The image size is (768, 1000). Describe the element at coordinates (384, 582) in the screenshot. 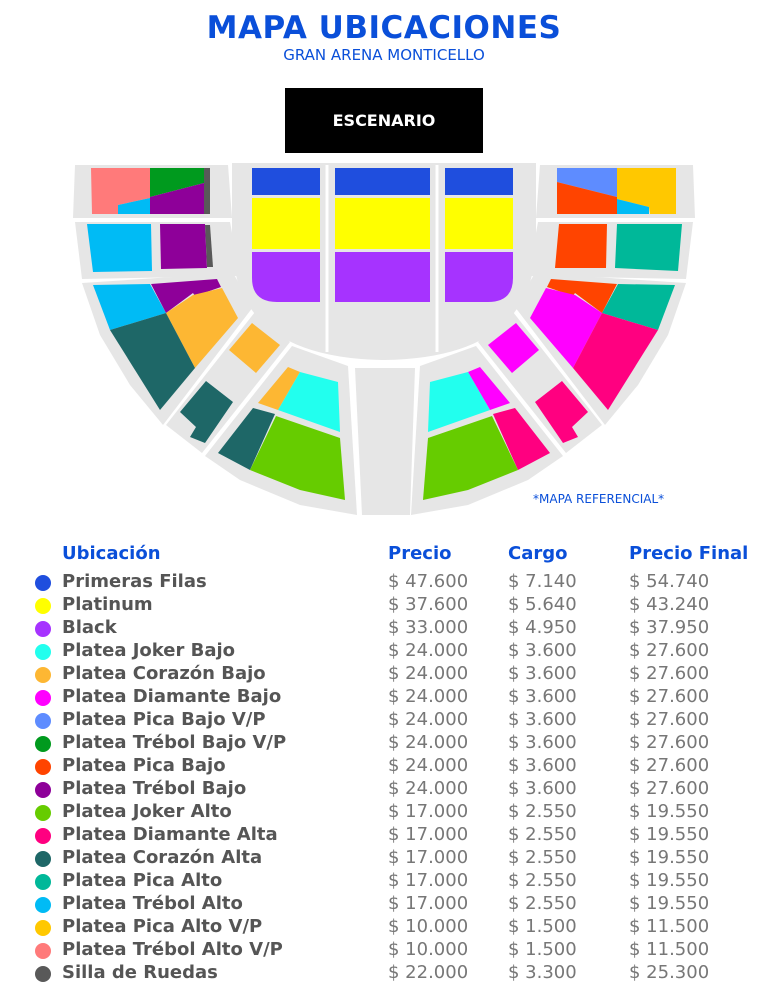

I see `table-row: Primeras Filas $ 47.600 $ 7.140 $ 54.740` at that location.